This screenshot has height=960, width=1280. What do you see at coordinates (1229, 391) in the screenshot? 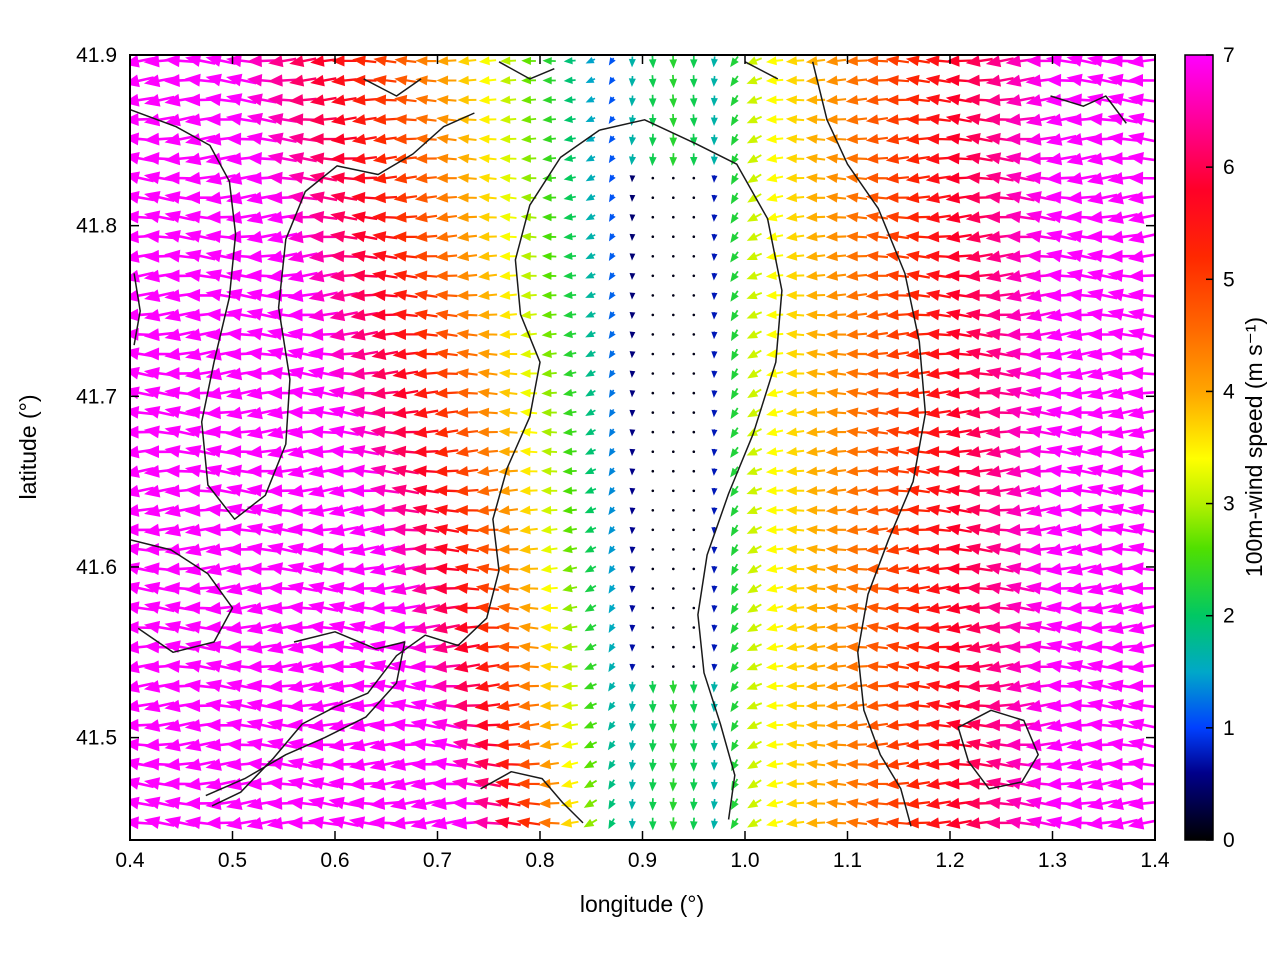
I see `colorbar-tick-label: 4` at bounding box center [1229, 391].